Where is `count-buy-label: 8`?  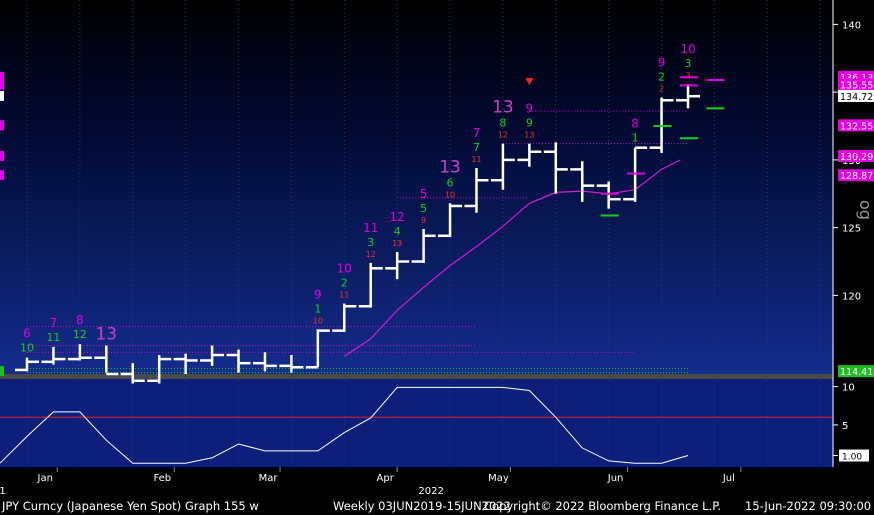
count-buy-label: 8 is located at coordinates (502, 123).